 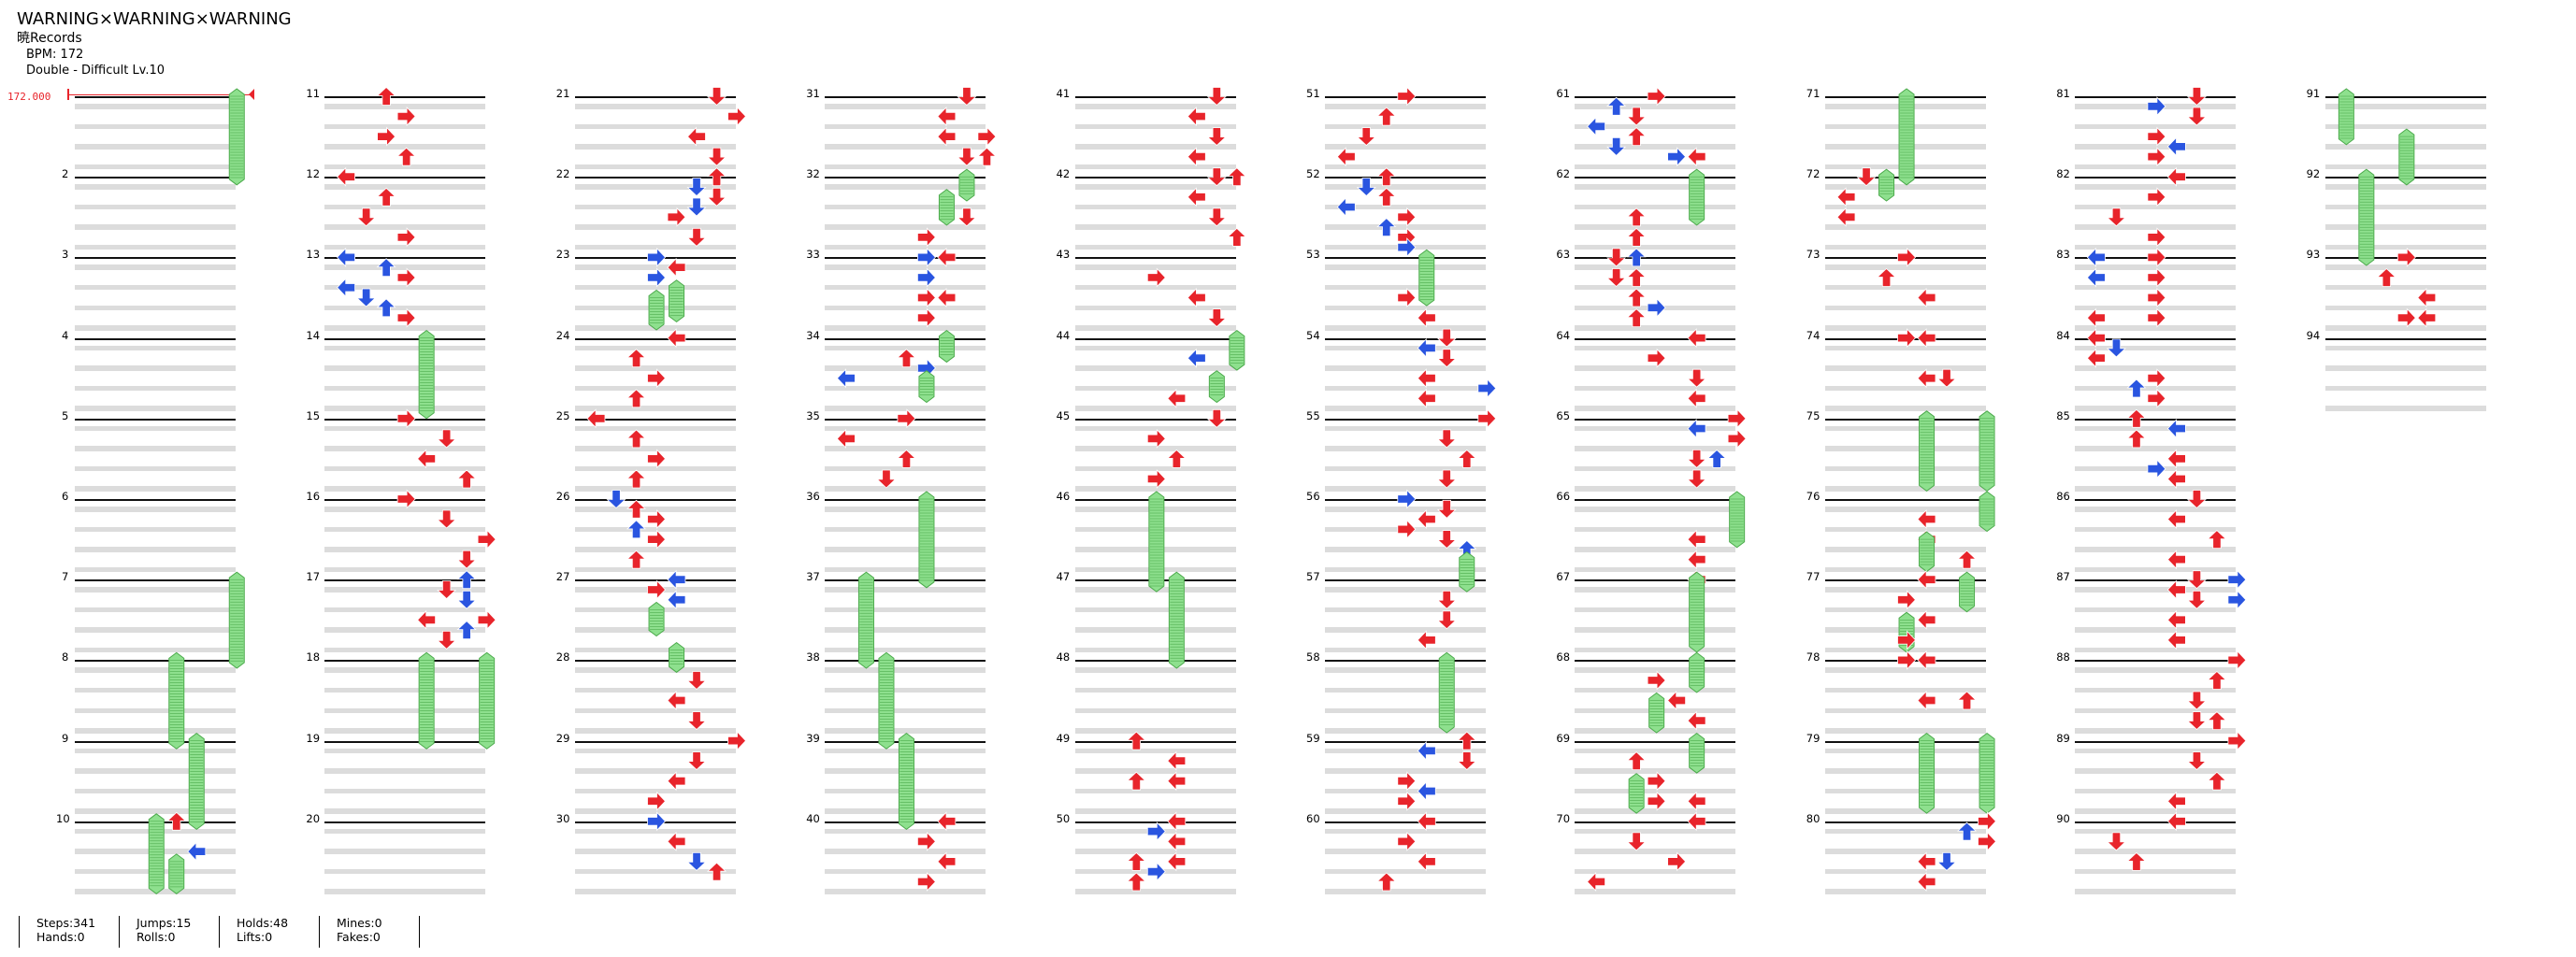 I want to click on measure-number: 36, so click(x=813, y=497).